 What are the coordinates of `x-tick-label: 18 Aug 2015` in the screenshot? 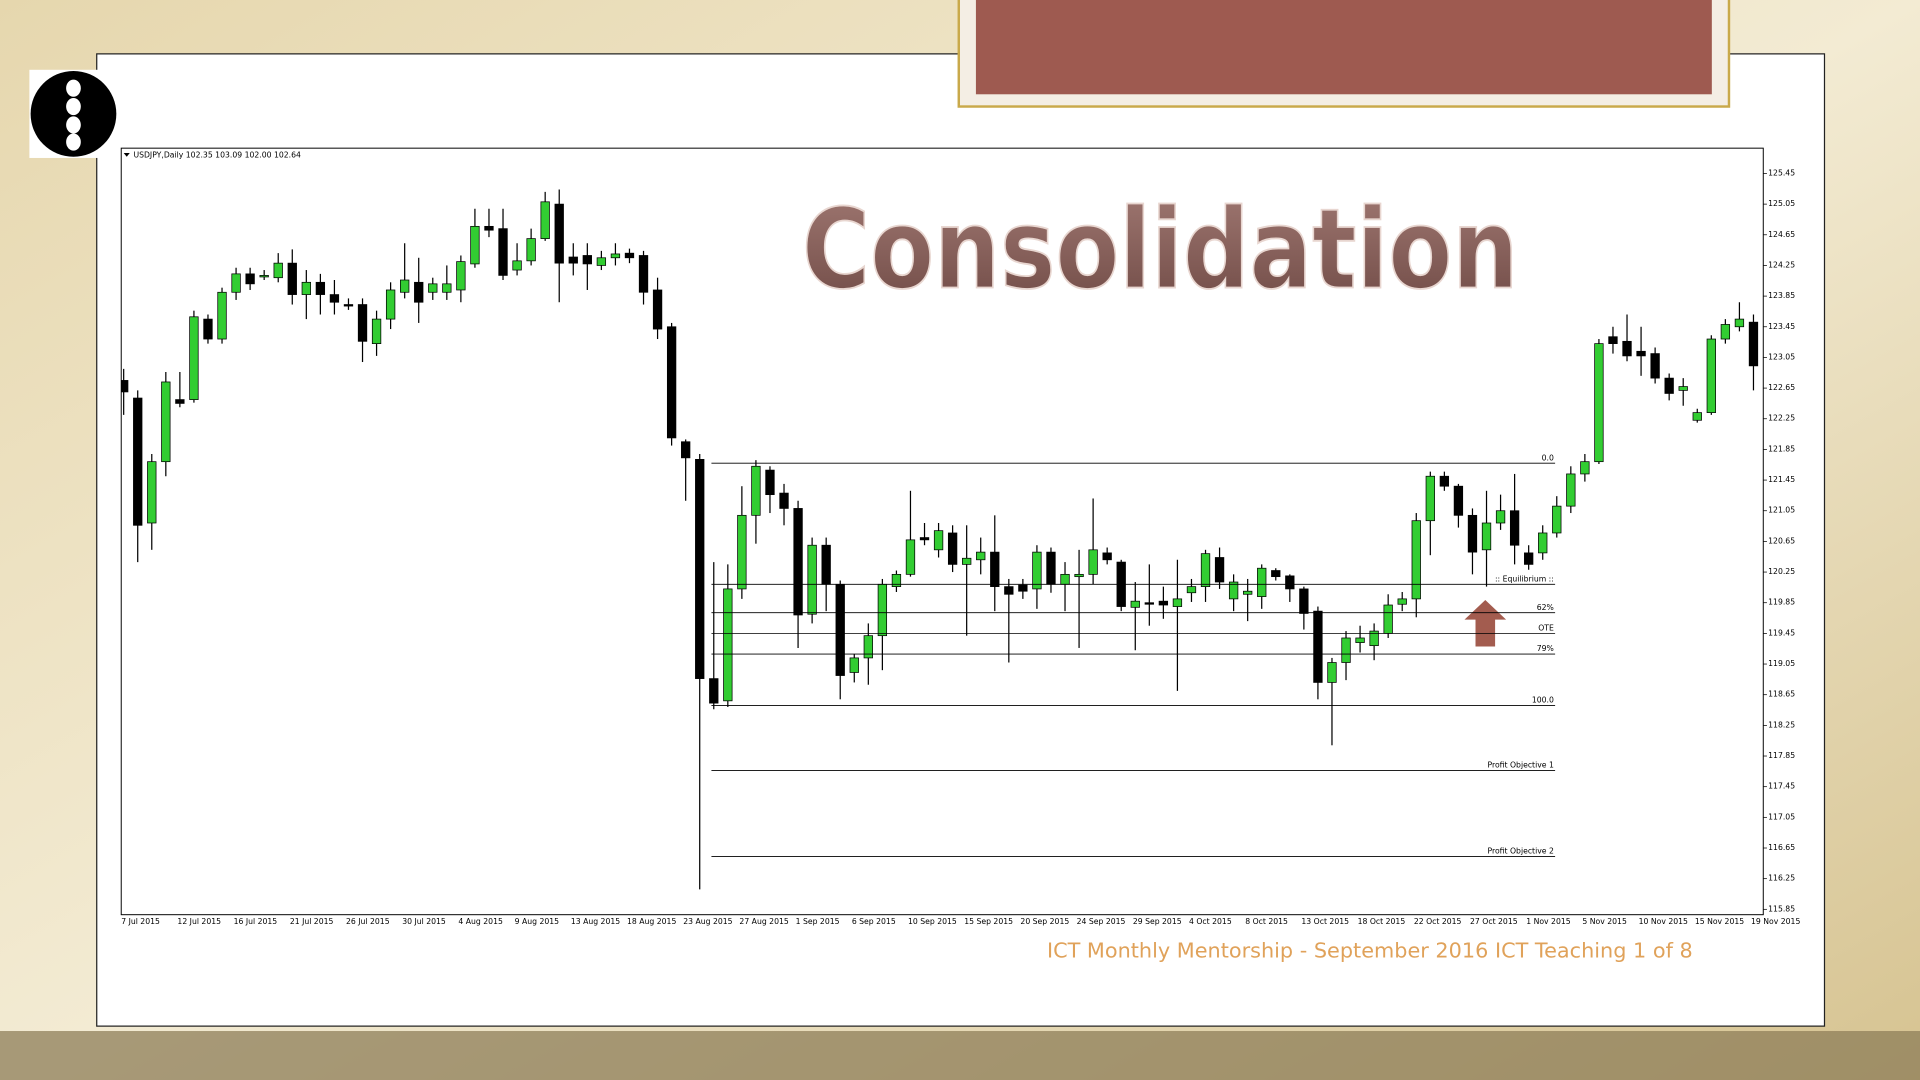 It's located at (651, 921).